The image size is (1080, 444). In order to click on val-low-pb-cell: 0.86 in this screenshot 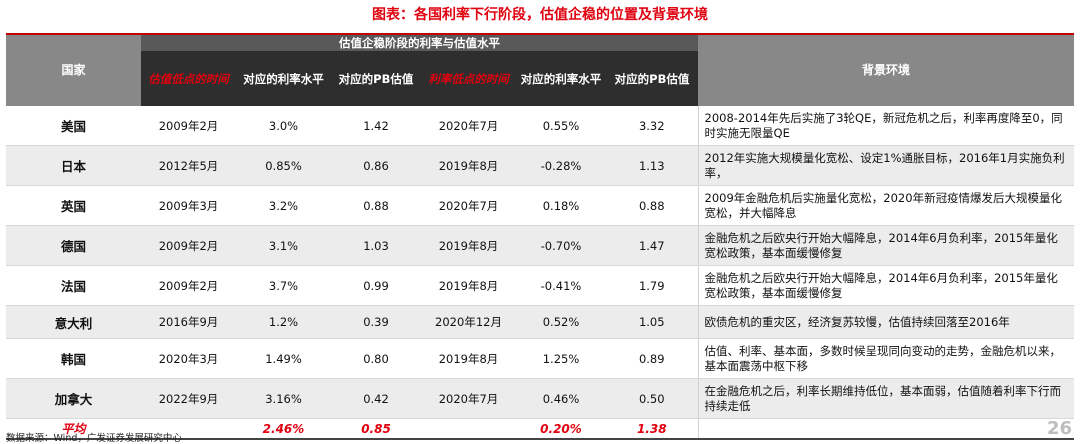, I will do `click(376, 165)`.